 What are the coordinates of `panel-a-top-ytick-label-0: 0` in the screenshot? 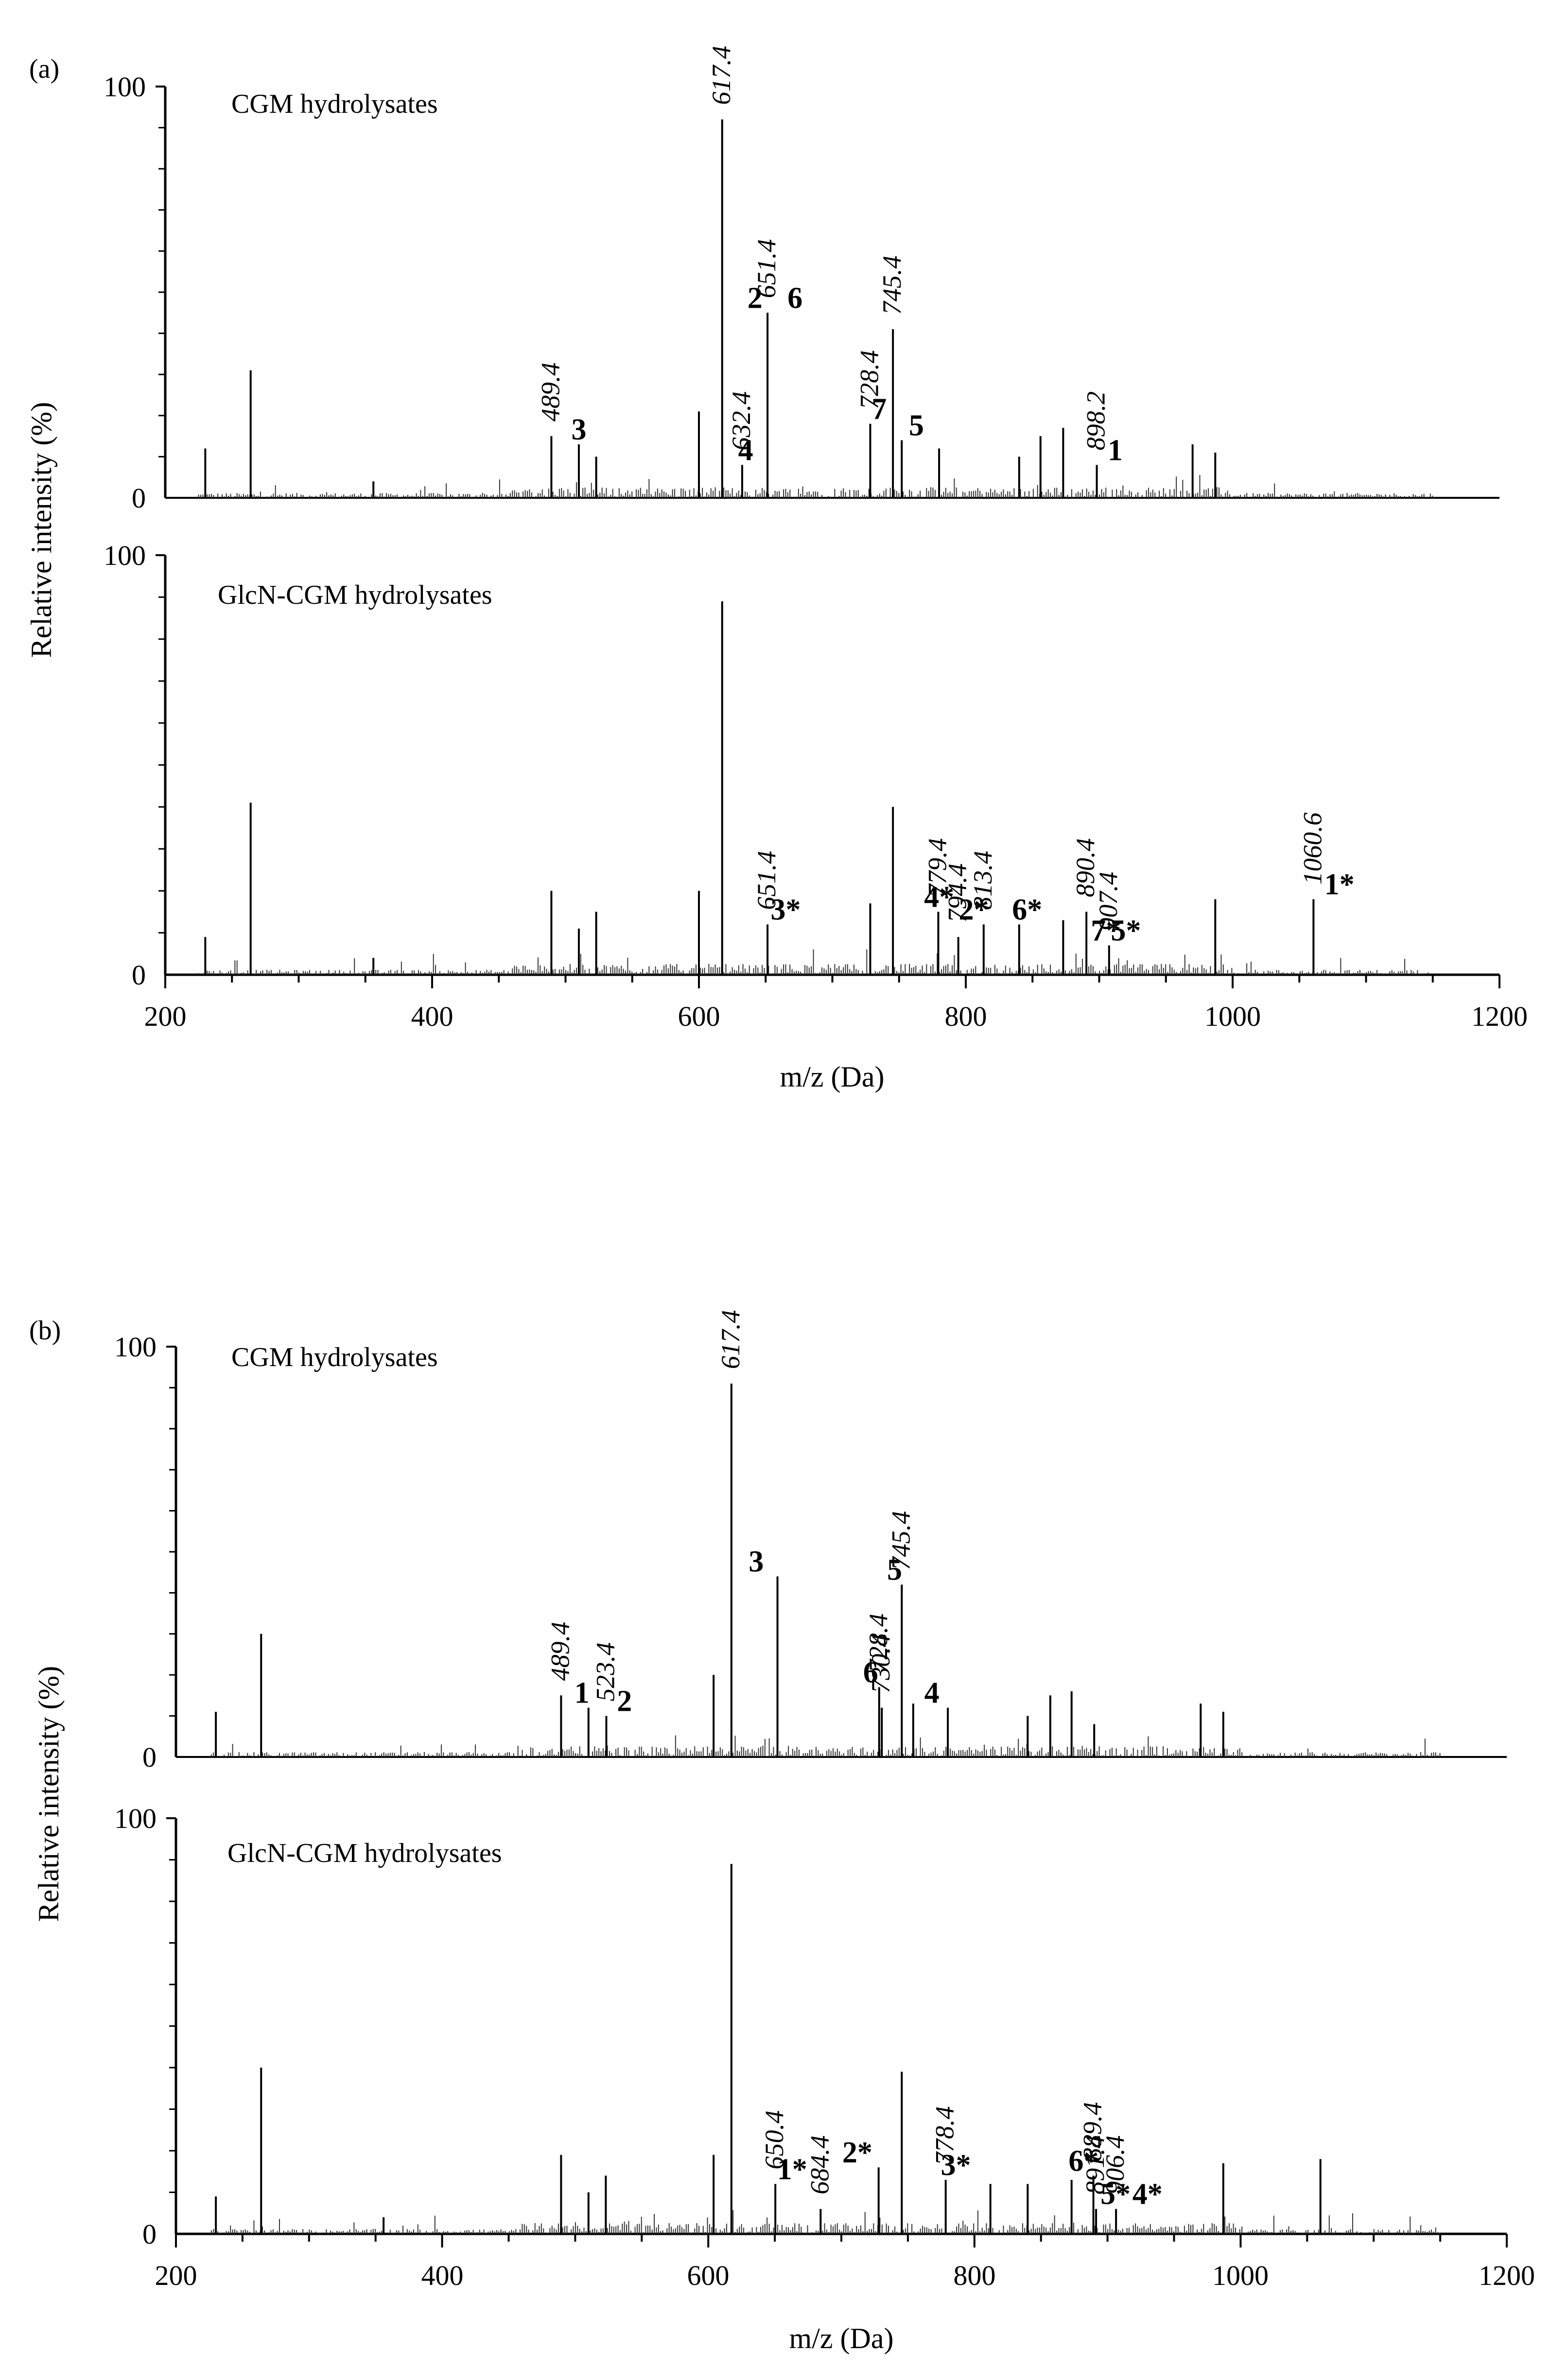 It's located at (139, 498).